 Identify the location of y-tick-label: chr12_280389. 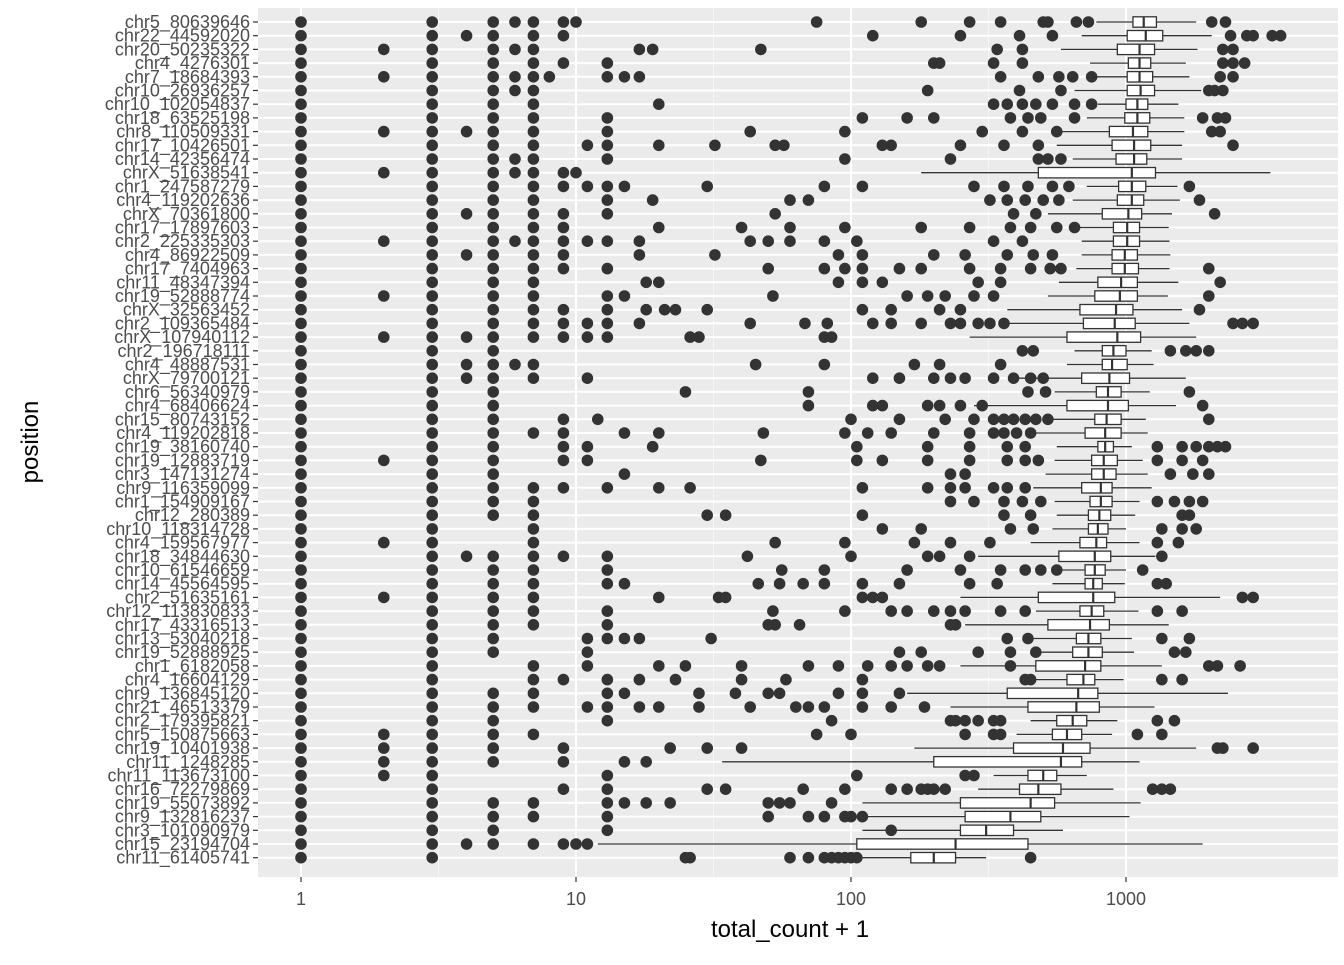
(192, 515).